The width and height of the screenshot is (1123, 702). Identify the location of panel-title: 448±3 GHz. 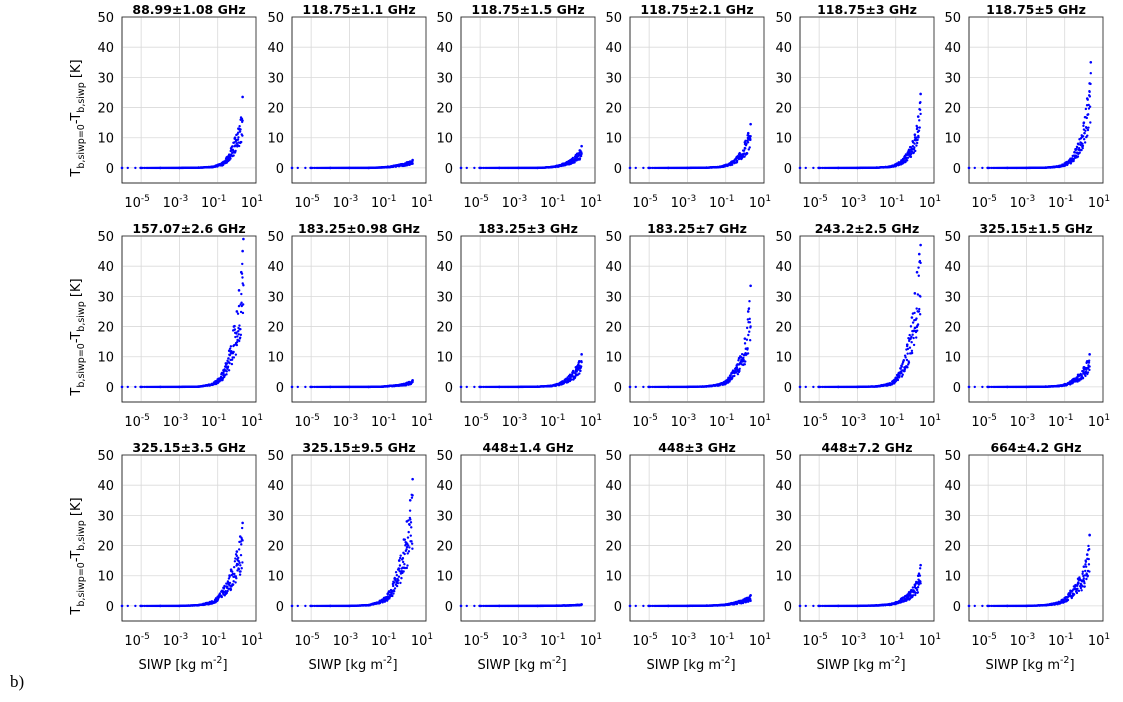
(697, 447).